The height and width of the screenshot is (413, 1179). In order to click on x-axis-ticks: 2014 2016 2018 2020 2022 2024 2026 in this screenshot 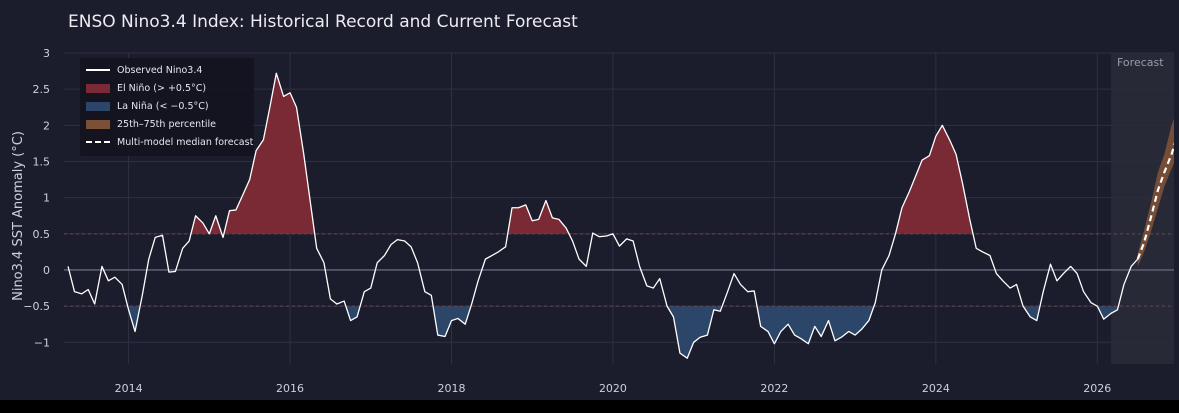, I will do `click(613, 388)`.